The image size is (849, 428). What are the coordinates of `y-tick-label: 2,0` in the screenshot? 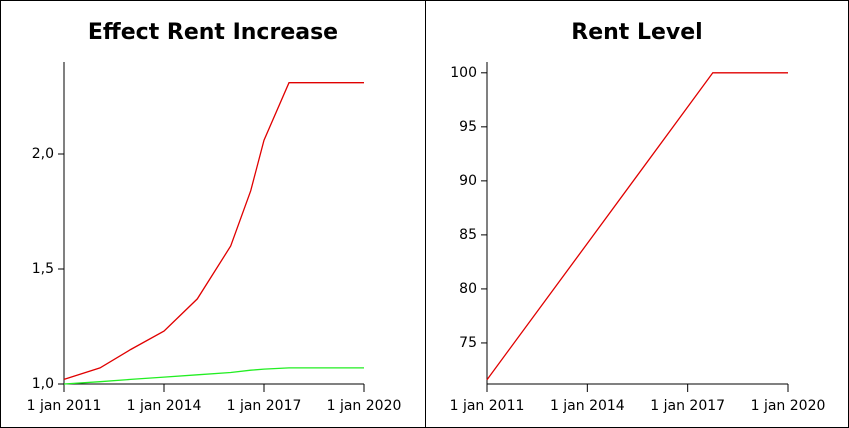 It's located at (43, 154).